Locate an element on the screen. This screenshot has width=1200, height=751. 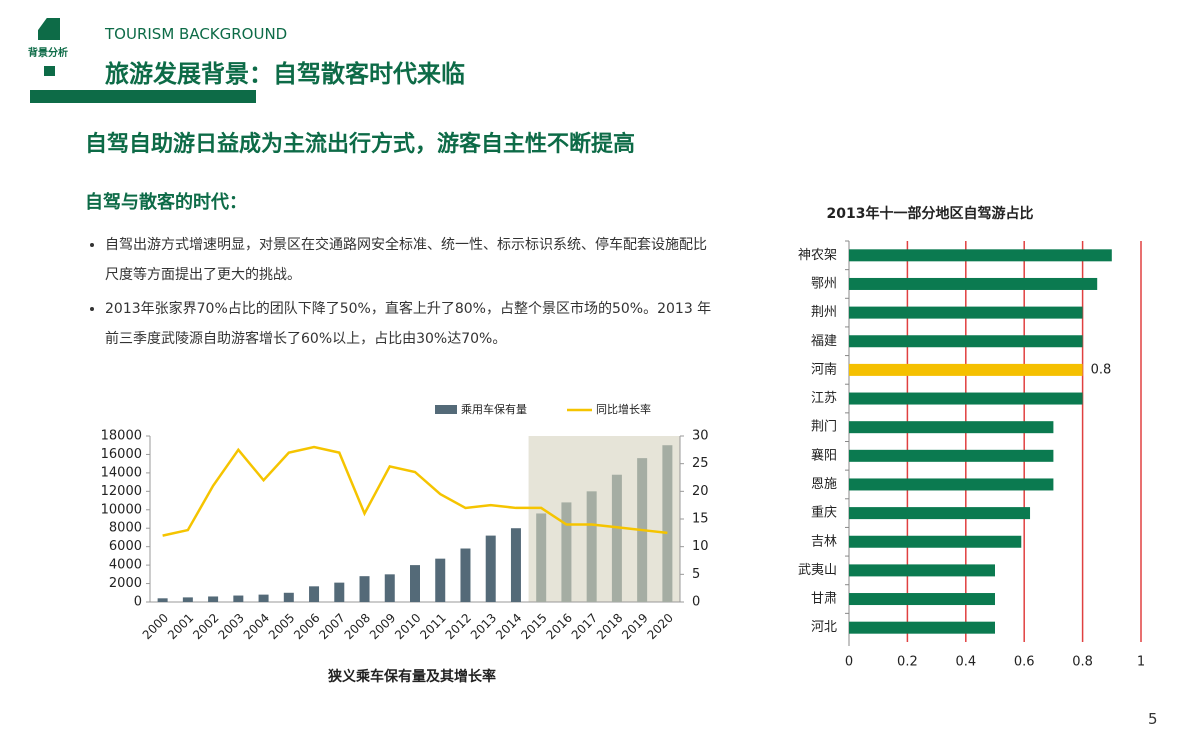
y-tick-label: 江苏 is located at coordinates (824, 398).